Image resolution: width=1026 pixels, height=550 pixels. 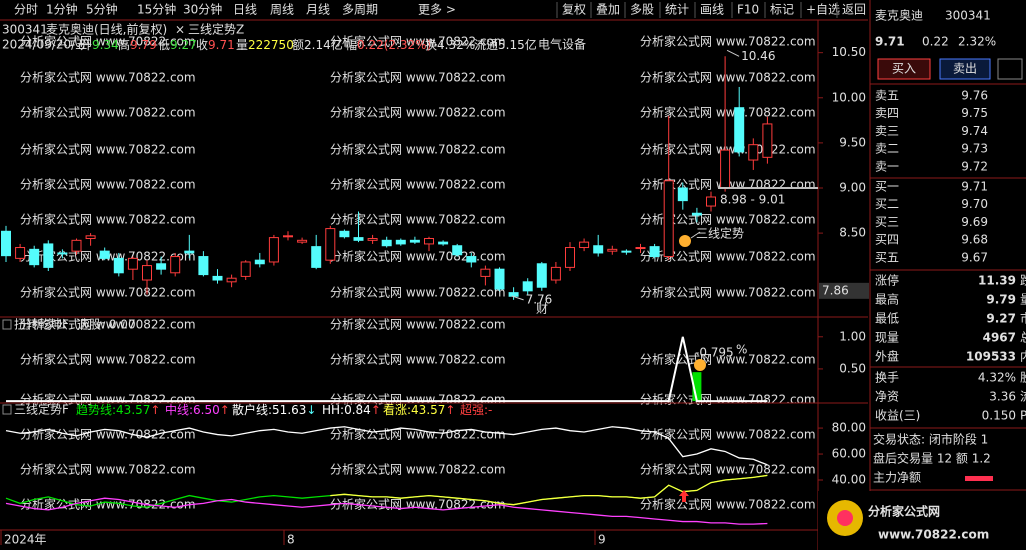 What do you see at coordinates (505, 44) in the screenshot?
I see `quote-field: 流通5.15亿` at bounding box center [505, 44].